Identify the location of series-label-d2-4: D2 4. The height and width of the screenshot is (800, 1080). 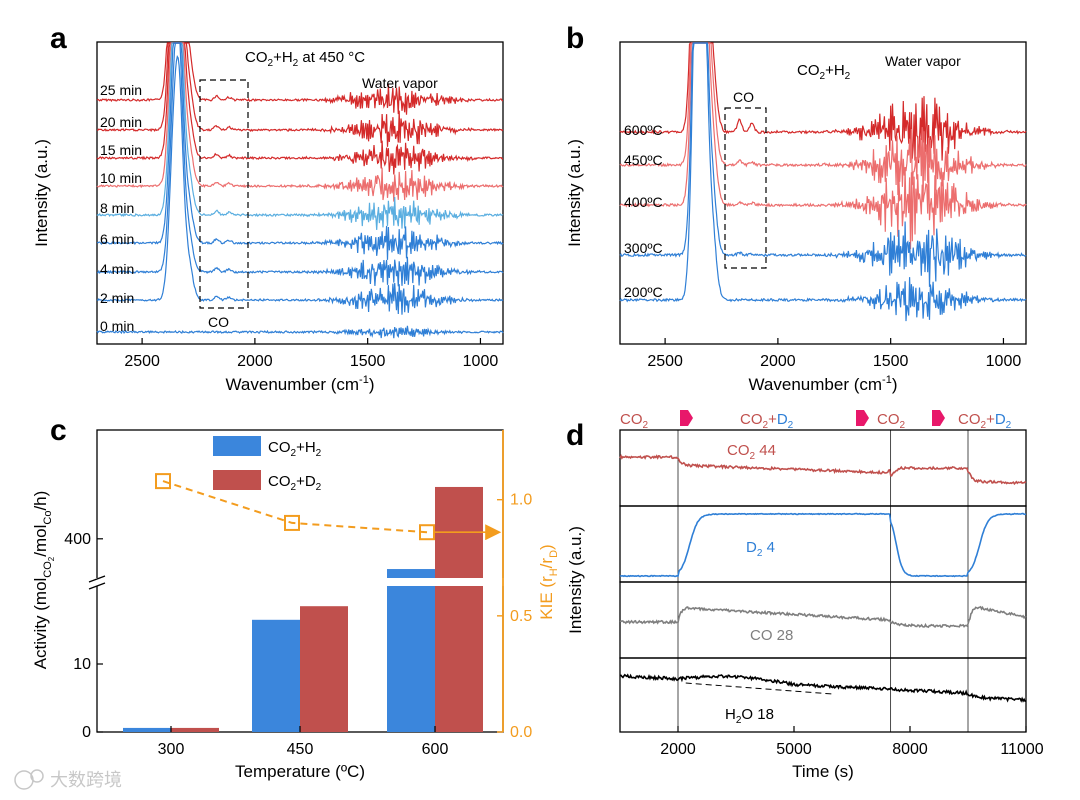
(760, 549).